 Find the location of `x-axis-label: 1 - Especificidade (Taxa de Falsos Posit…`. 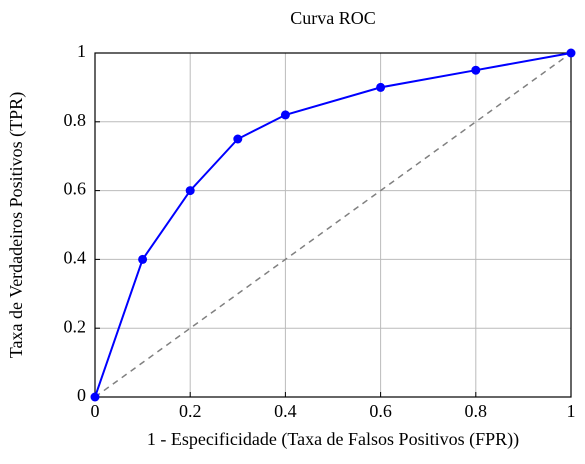

x-axis-label: 1 - Especificidade (Taxa de Falsos Posit… is located at coordinates (333, 439).